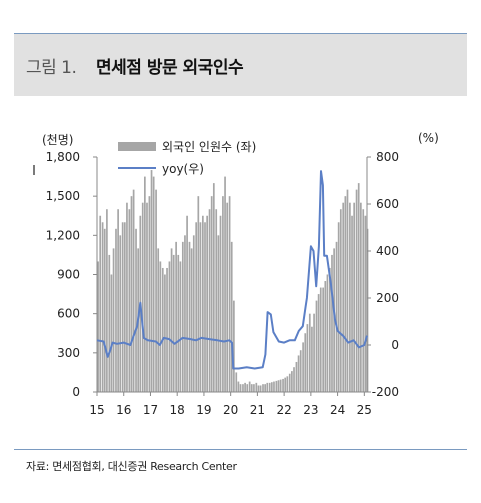 The height and width of the screenshot is (503, 481). I want to click on x-tick-label: 17, so click(150, 410).